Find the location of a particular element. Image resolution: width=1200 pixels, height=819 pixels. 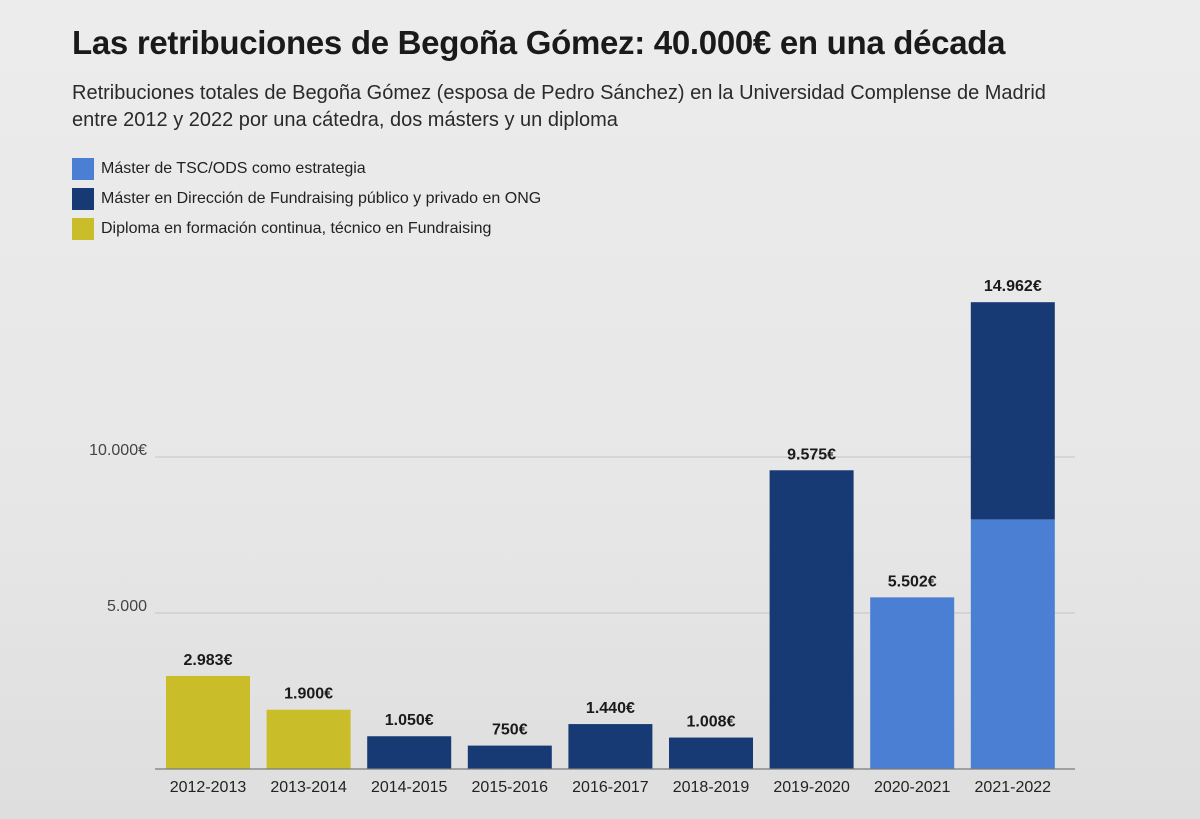

legend-swatch-tsc-ods is located at coordinates (83, 169).